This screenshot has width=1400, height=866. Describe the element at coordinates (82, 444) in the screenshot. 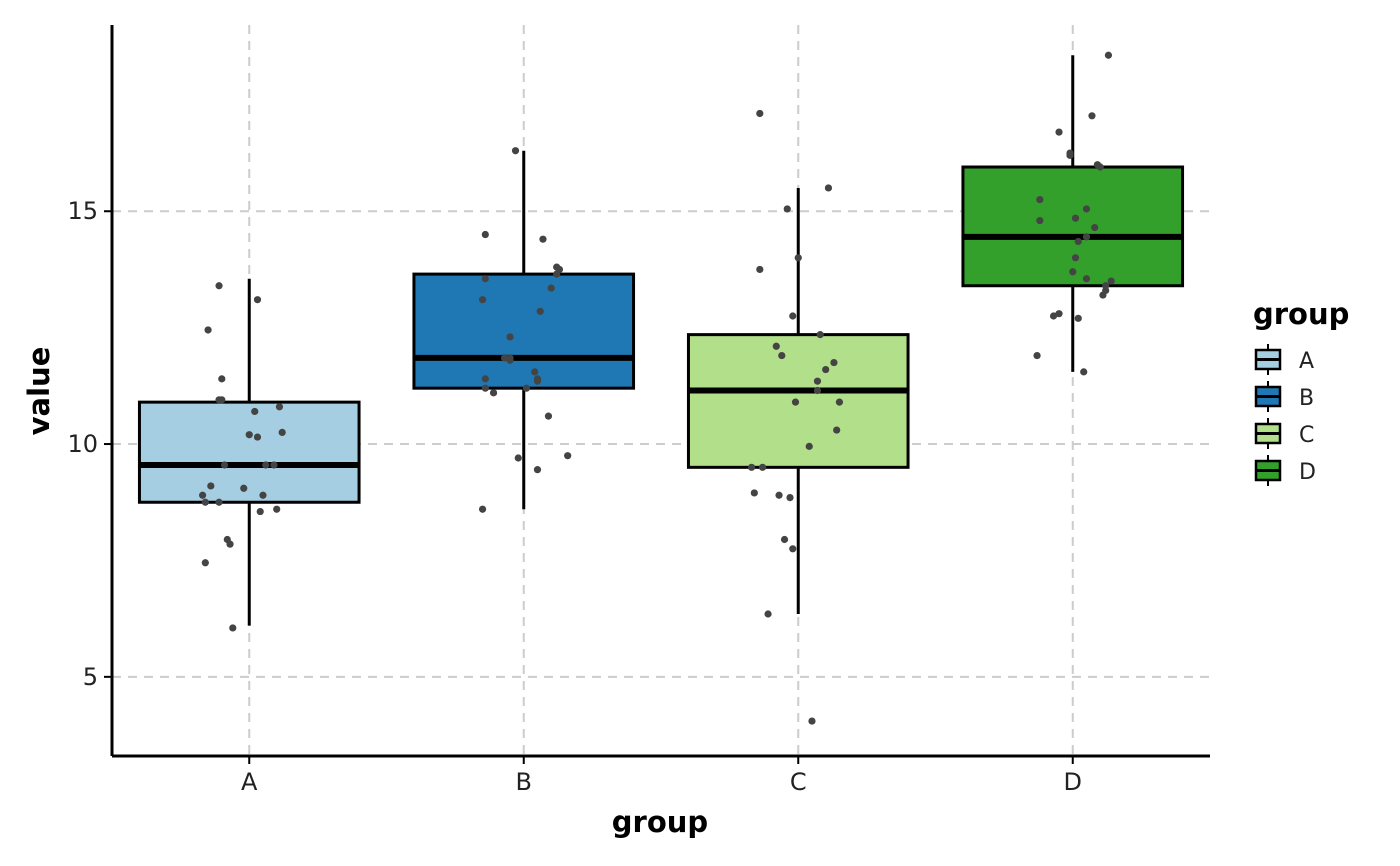

I see `y-tick-label-10: 10` at that location.